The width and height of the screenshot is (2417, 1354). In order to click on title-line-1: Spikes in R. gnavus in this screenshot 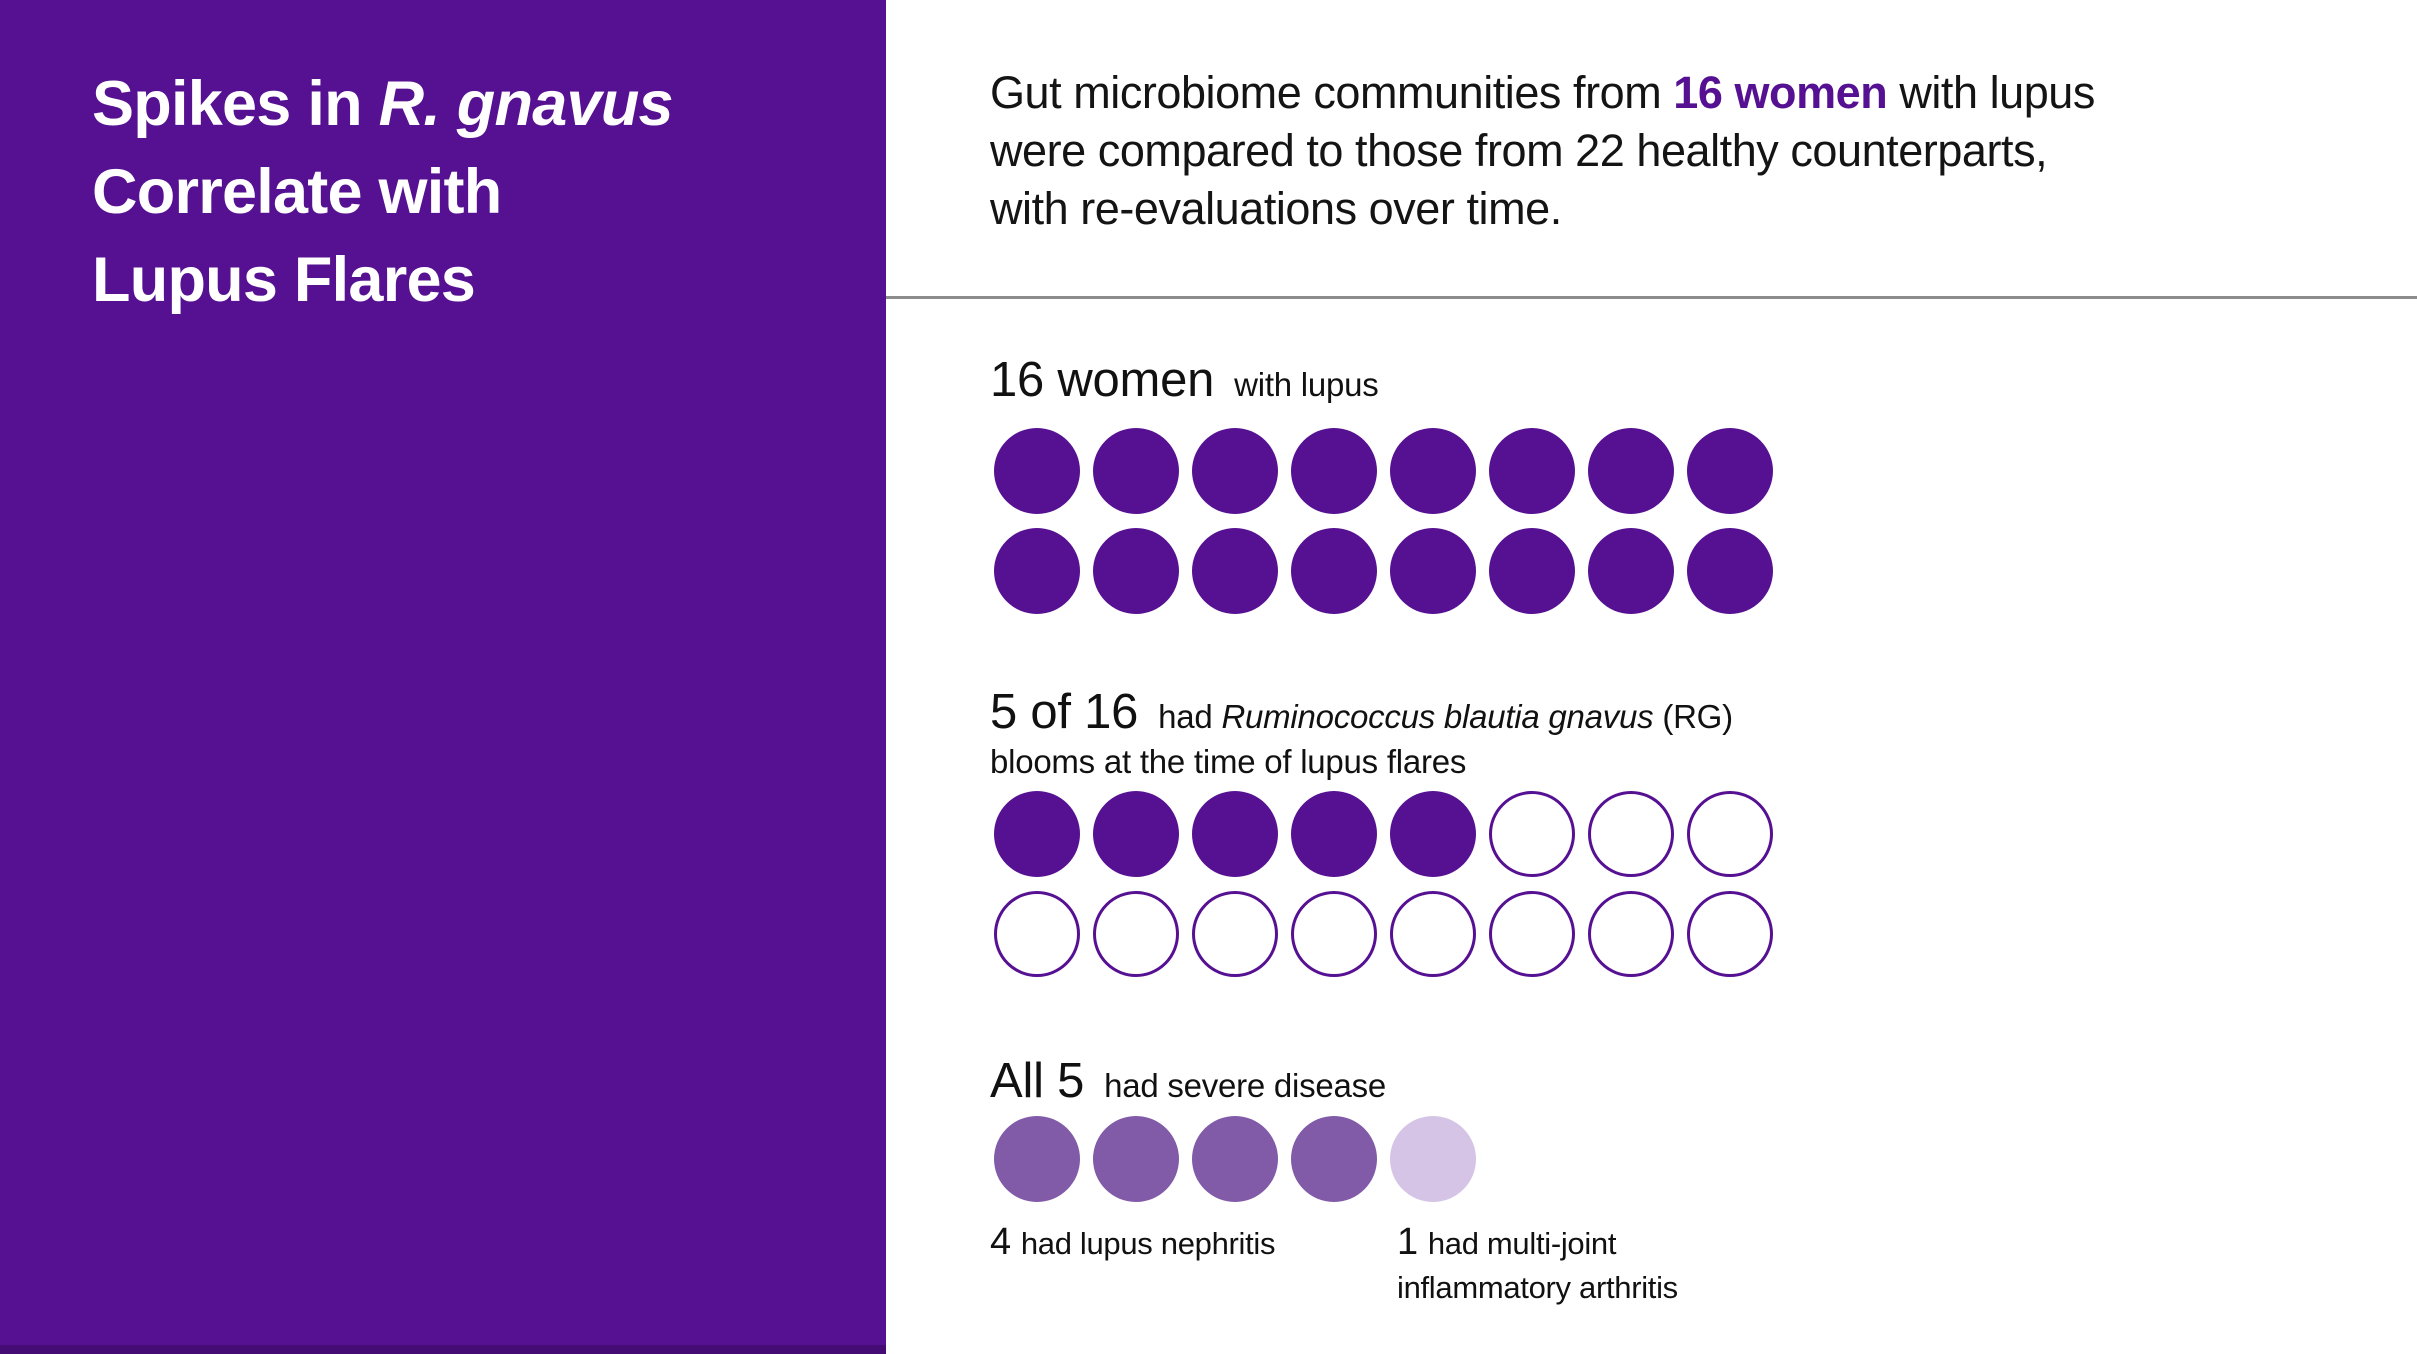, I will do `click(383, 104)`.